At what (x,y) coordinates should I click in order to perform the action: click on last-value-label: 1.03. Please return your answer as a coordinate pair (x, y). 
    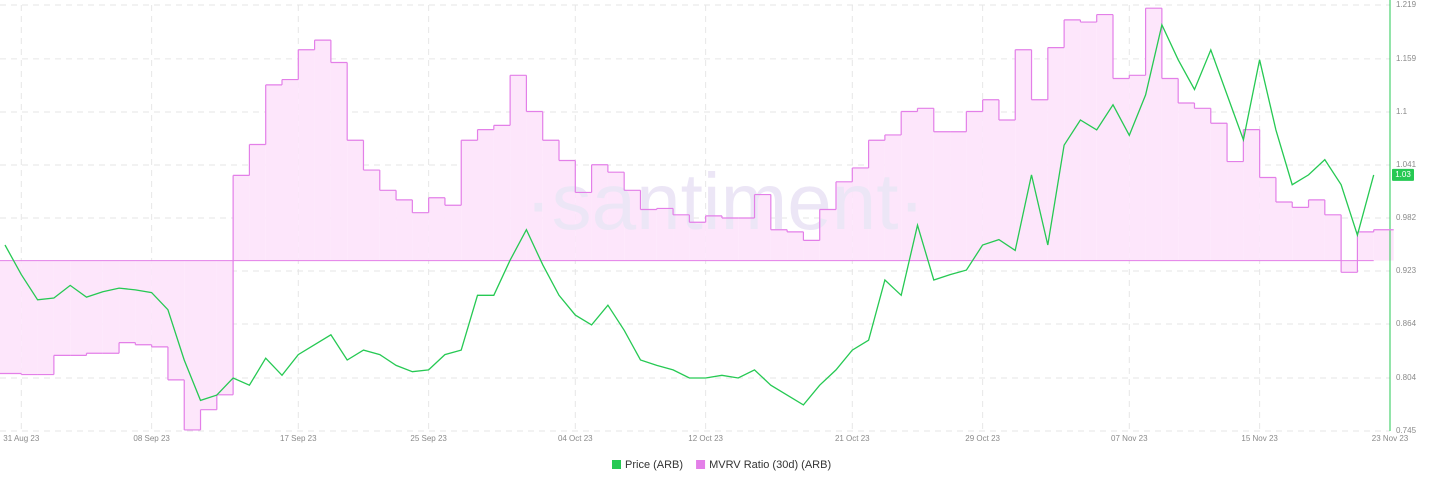
    Looking at the image, I should click on (1403, 174).